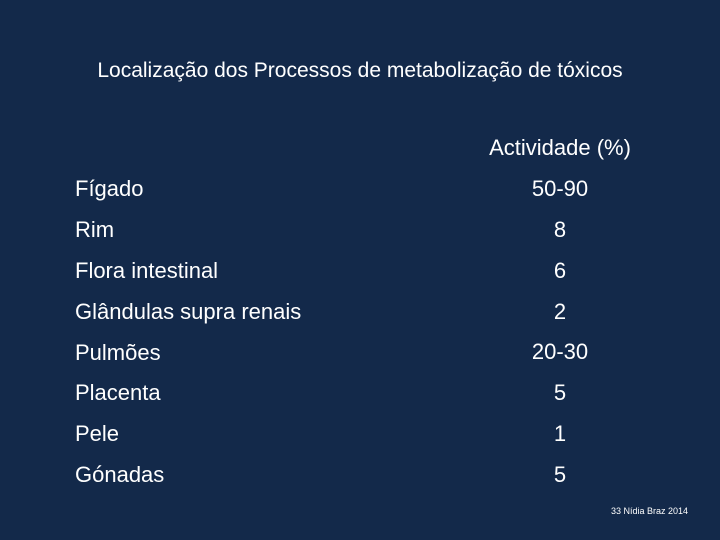  I want to click on organ-label: Pele, so click(97, 434).